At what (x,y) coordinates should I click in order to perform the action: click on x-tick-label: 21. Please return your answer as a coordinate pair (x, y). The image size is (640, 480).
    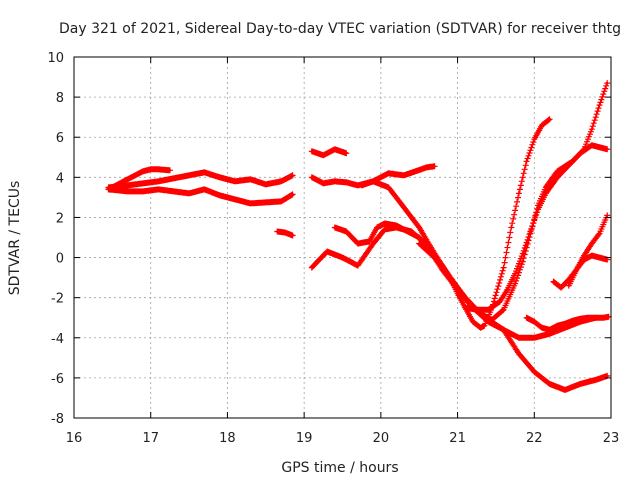
    Looking at the image, I should click on (457, 438).